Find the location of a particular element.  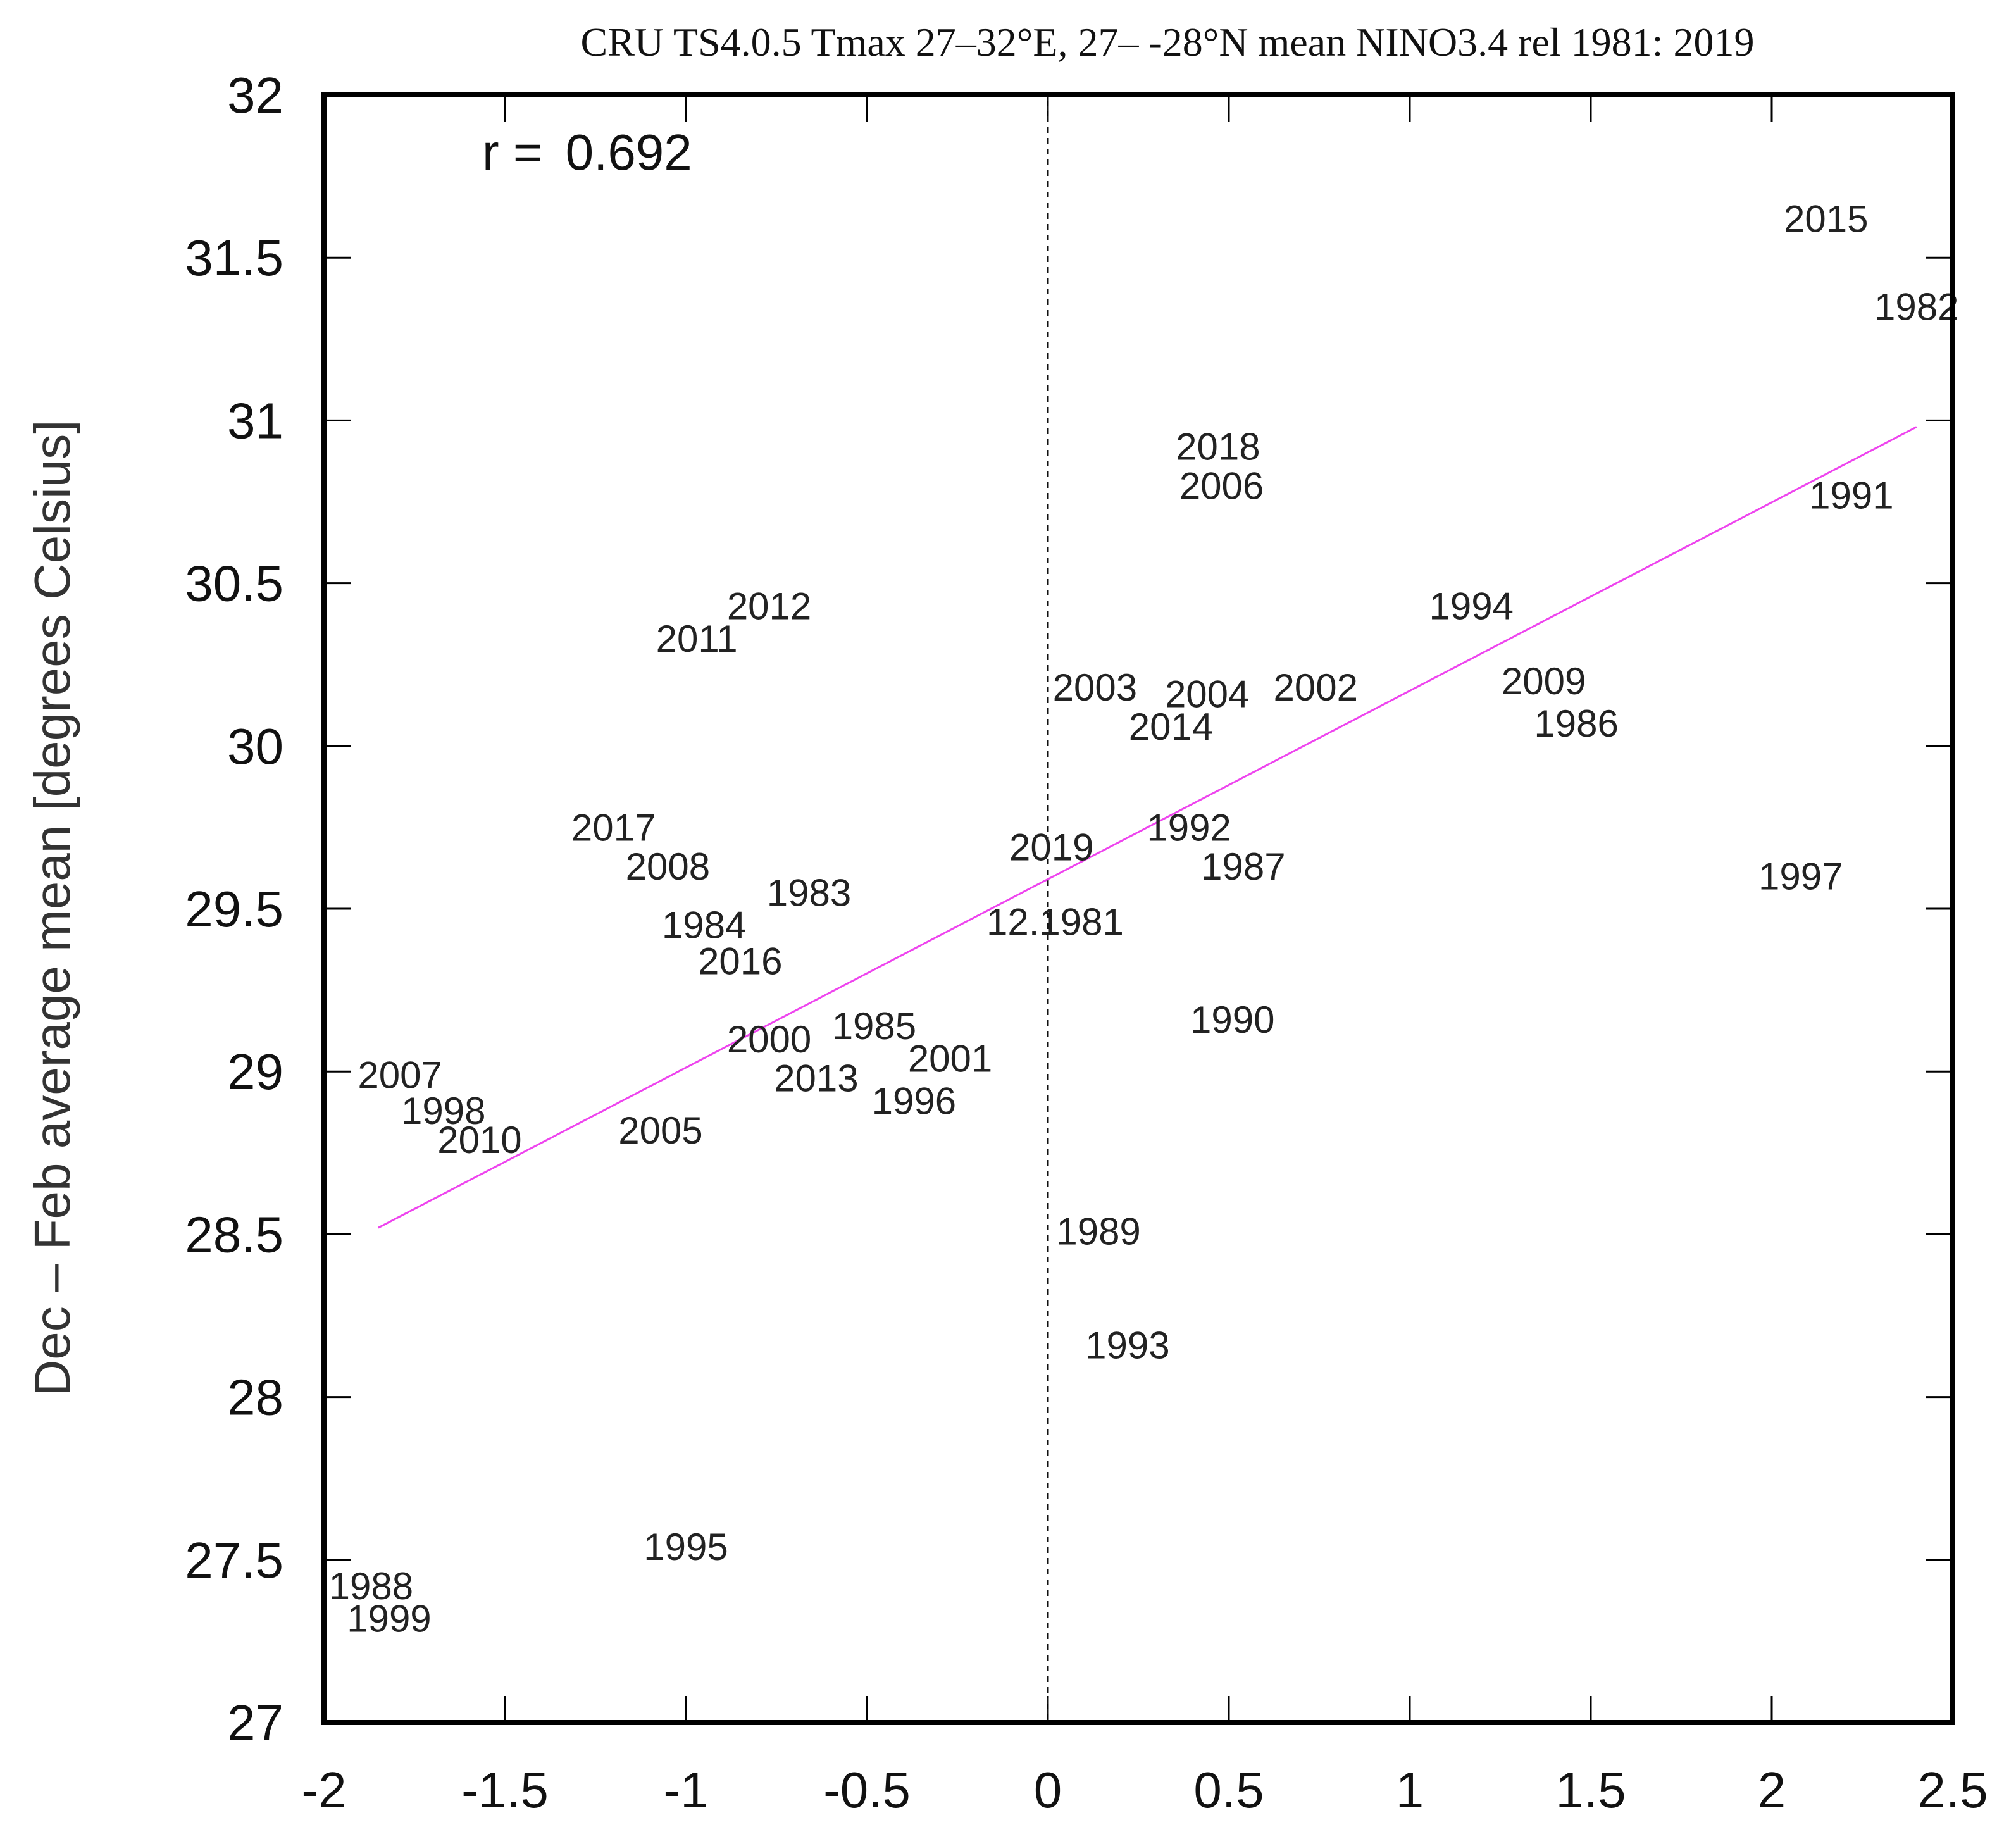

year-point-label: 2017 is located at coordinates (613, 827).